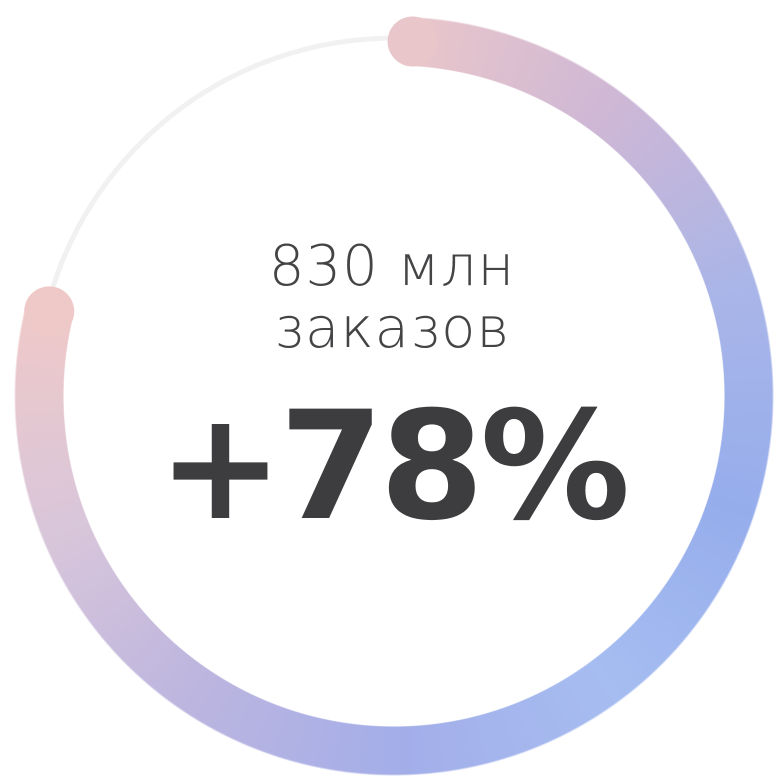 This screenshot has height=780, width=784. What do you see at coordinates (392, 328) in the screenshot?
I see `label-line: заказов` at bounding box center [392, 328].